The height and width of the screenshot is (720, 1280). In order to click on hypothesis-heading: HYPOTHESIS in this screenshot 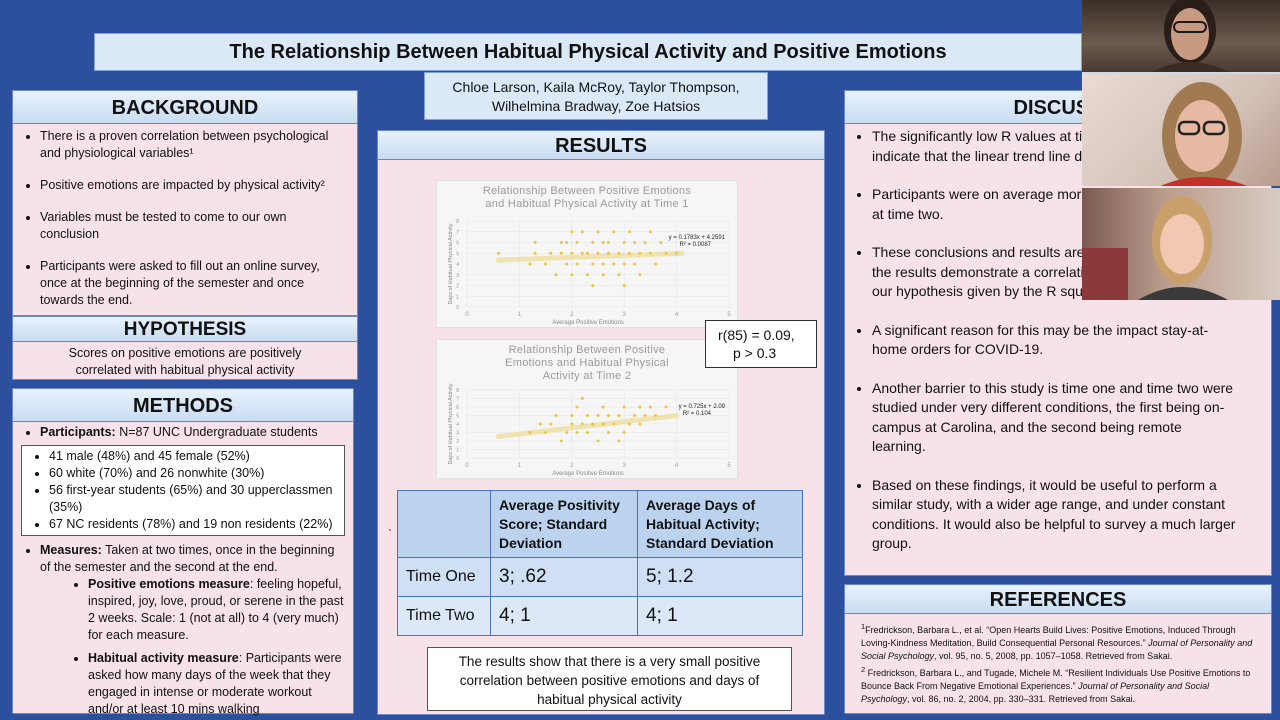, I will do `click(185, 329)`.